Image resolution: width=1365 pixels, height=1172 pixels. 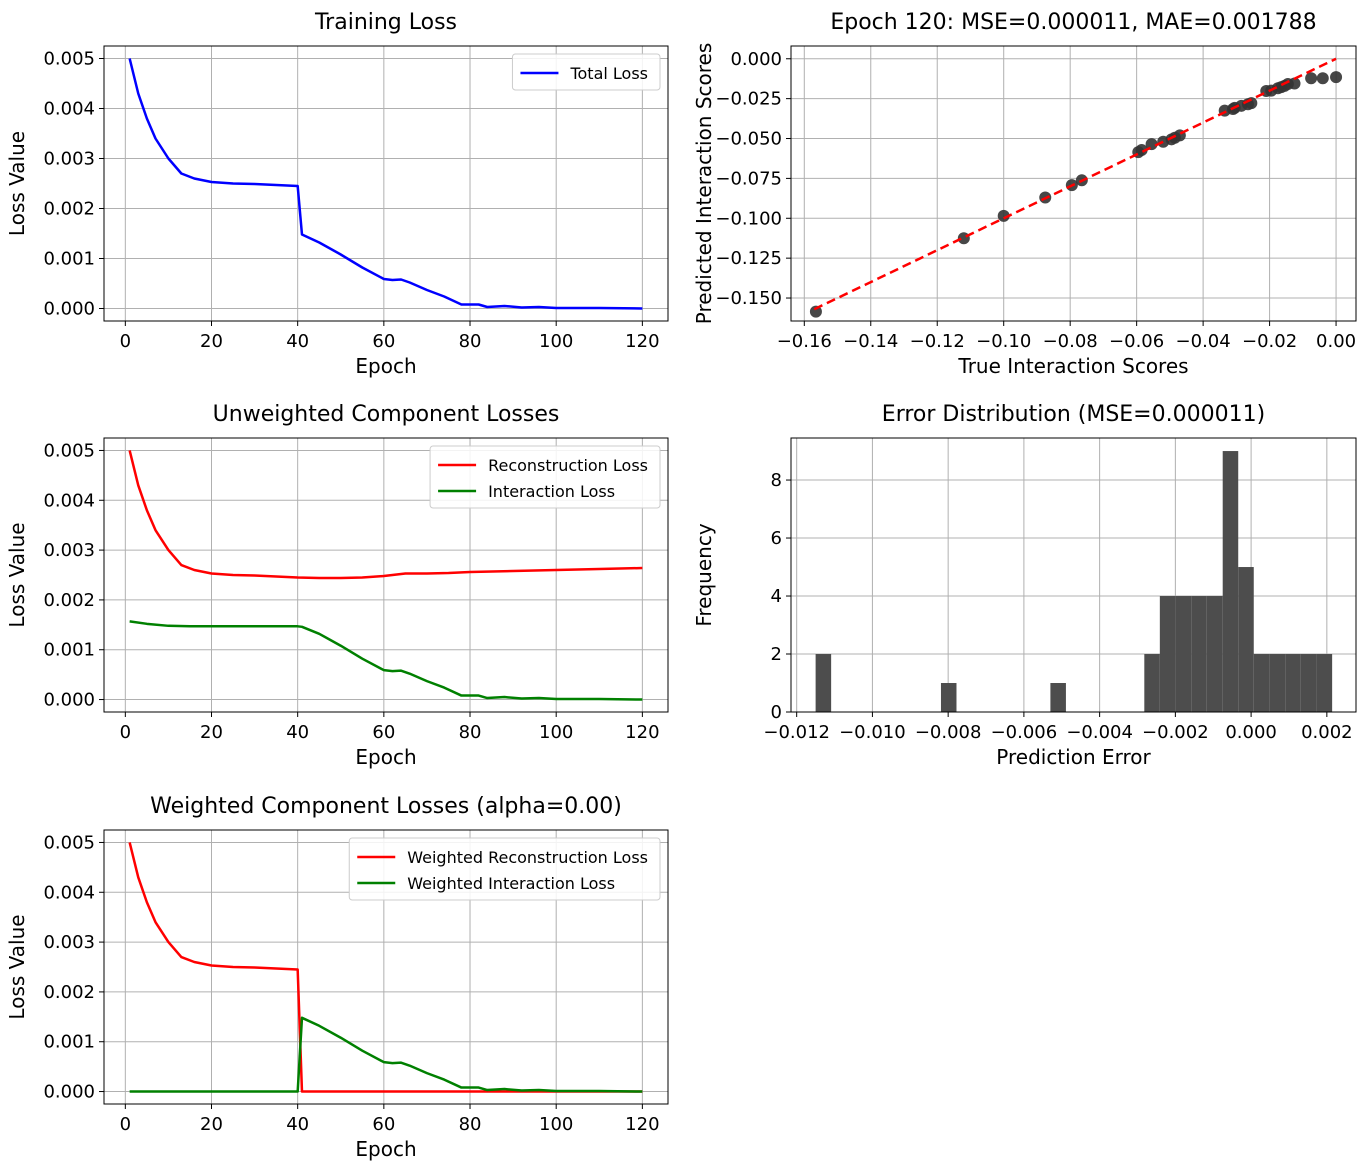 What do you see at coordinates (748, 178) in the screenshot?
I see `y-tick-label: −0.075` at bounding box center [748, 178].